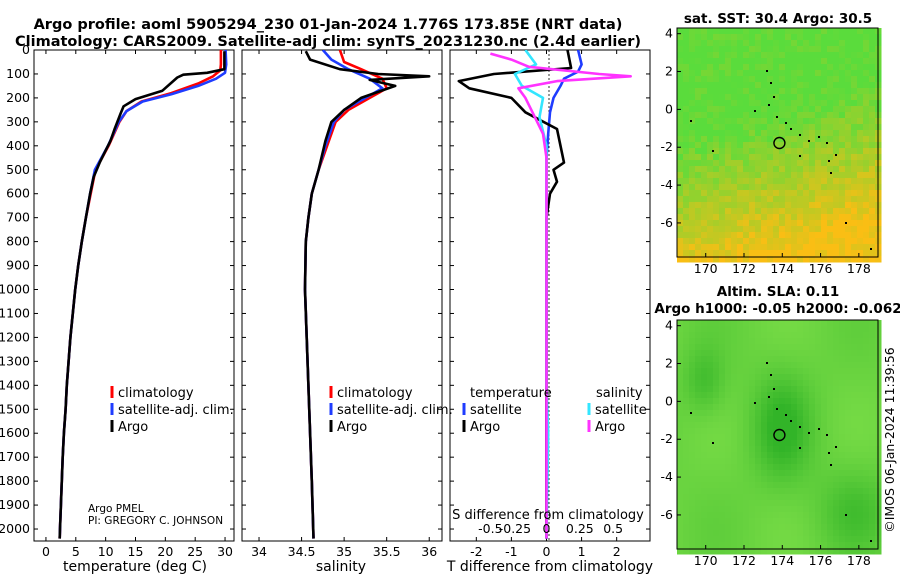 The image size is (900, 584). What do you see at coordinates (859, 268) in the screenshot?
I see `map-x-tick-label: 178` at bounding box center [859, 268].